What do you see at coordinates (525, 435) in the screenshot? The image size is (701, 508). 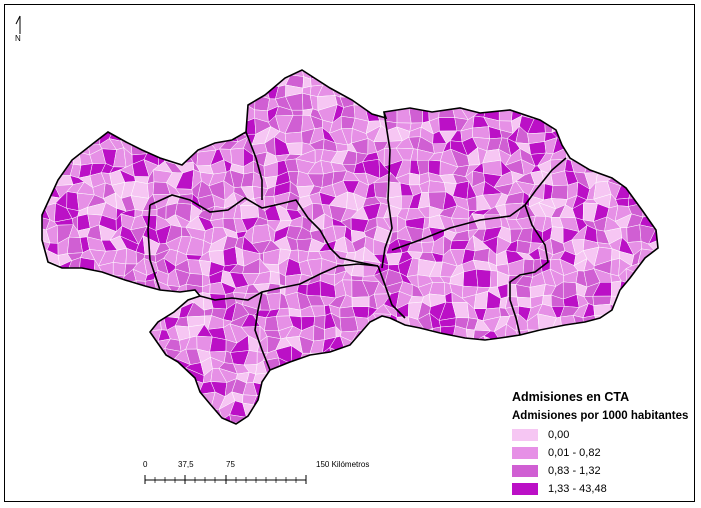 I see `legend-swatch` at bounding box center [525, 435].